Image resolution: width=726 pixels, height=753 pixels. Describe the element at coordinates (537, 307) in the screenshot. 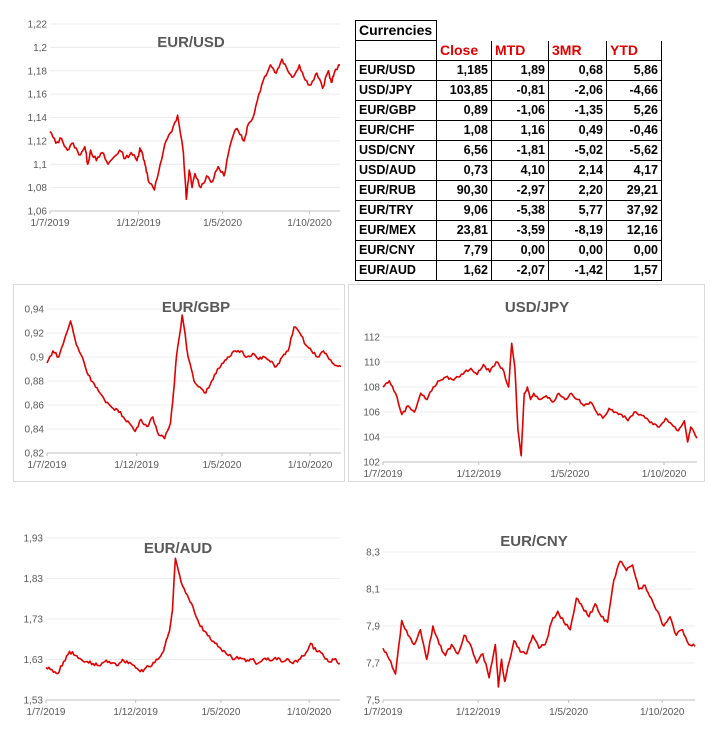

I see `chart-title: USD/JPY` at that location.